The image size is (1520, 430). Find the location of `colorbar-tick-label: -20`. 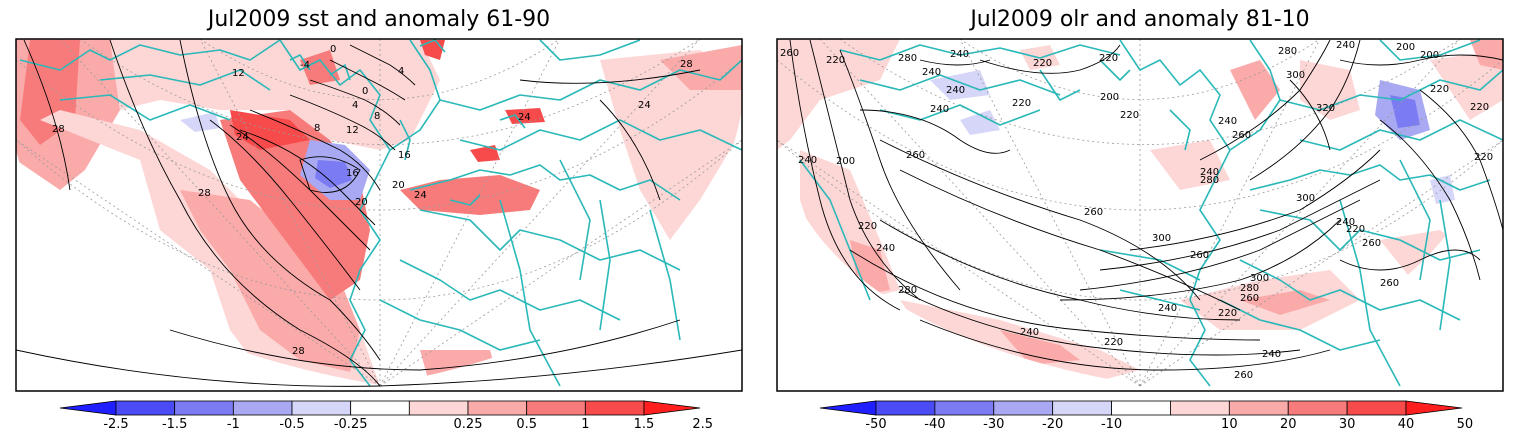

colorbar-tick-label: -20 is located at coordinates (1052, 423).